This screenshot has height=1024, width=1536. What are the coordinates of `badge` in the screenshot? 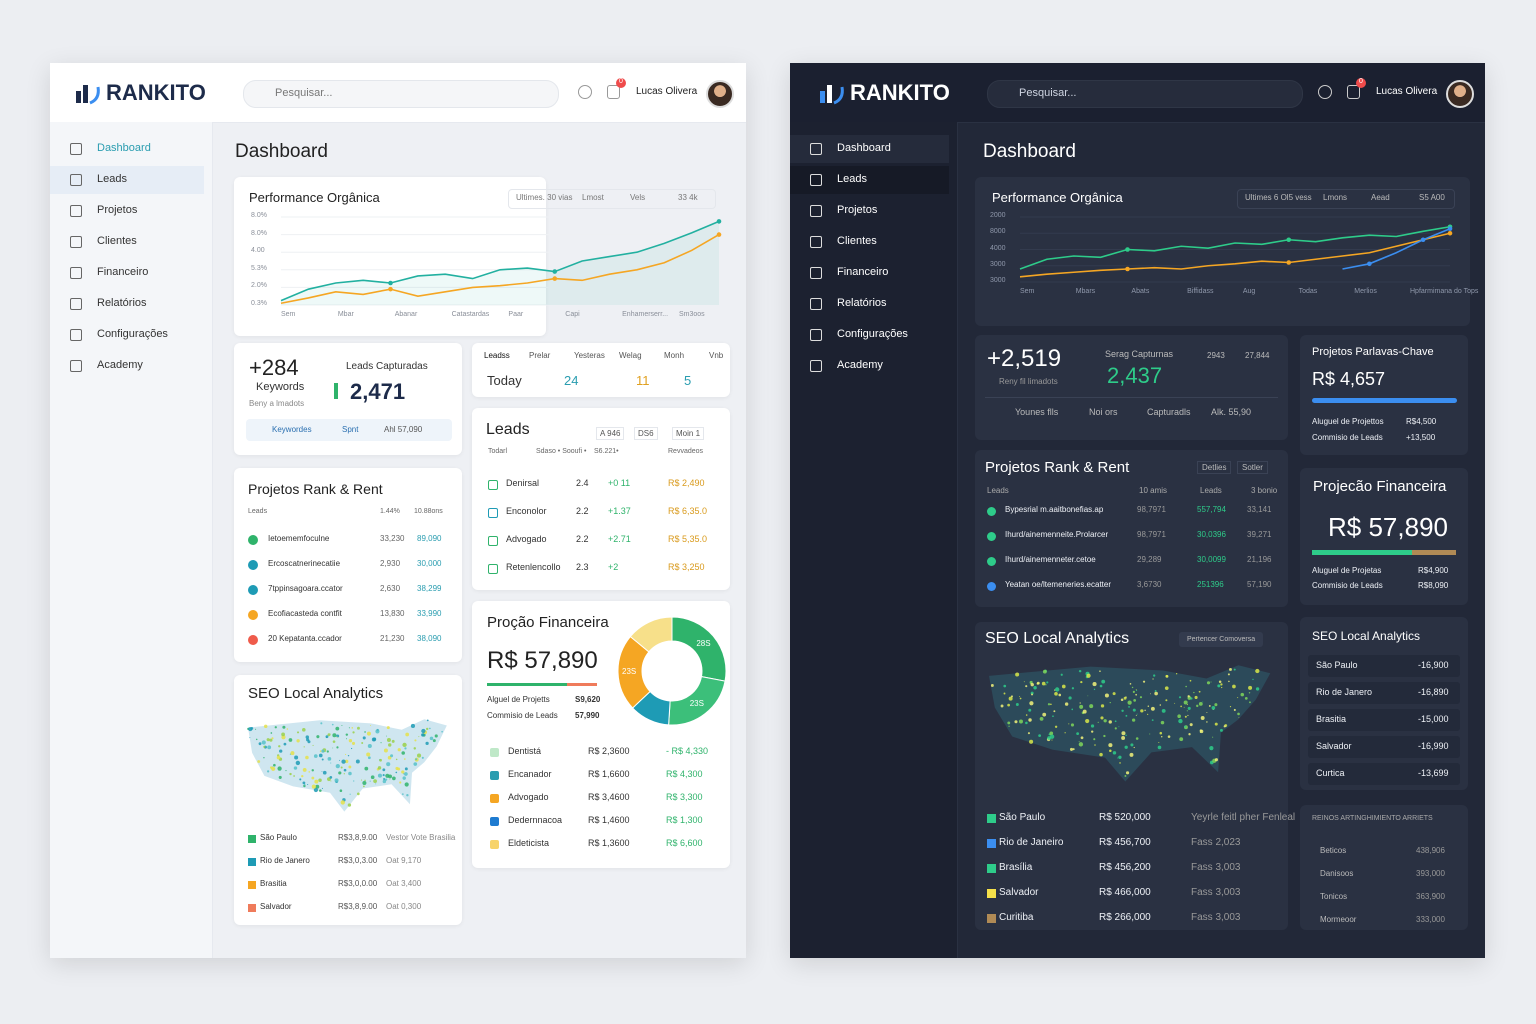 It's located at (1361, 83).